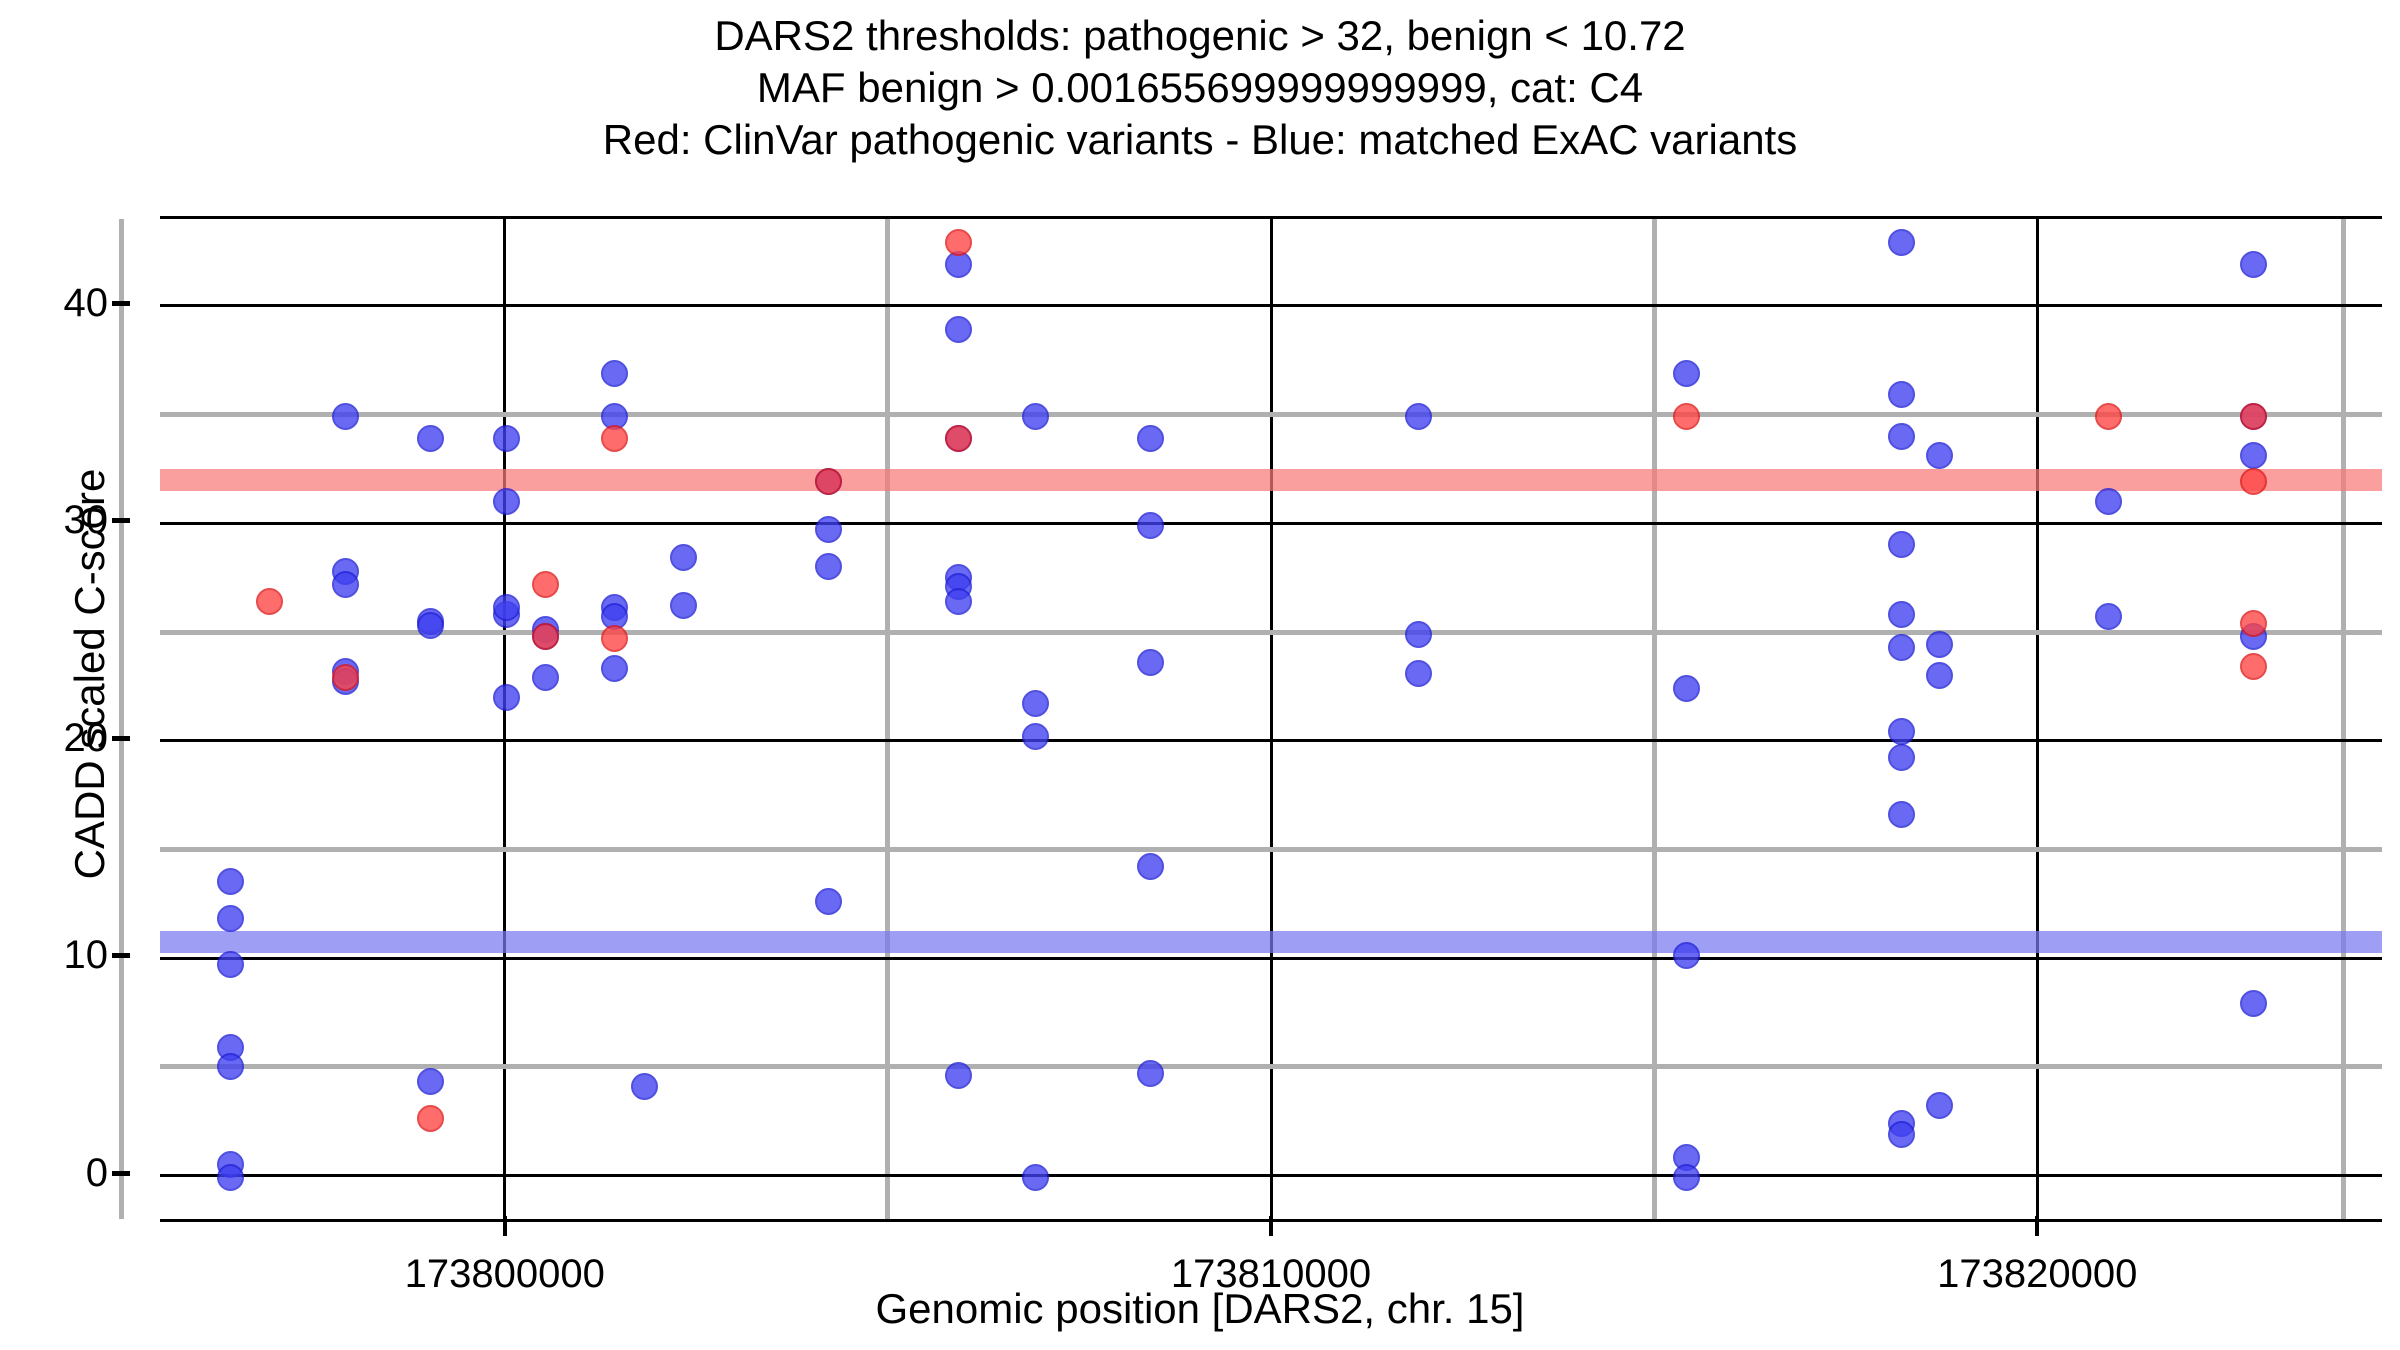 The image size is (2400, 1350). I want to click on x-axis-labels: 173800000 173810000 173820000, so click(1271, 1256).